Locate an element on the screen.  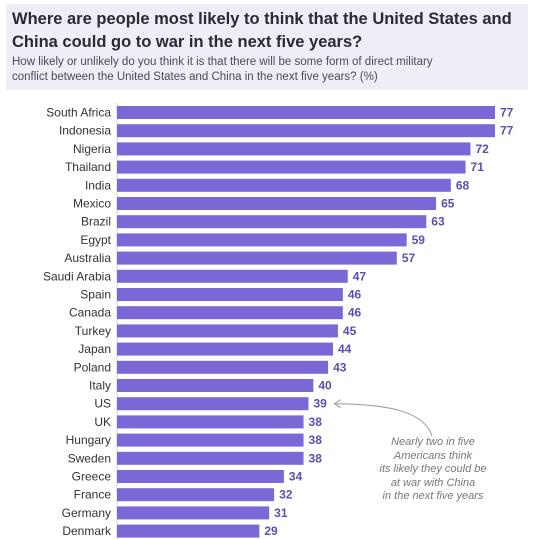
annotation-line-3: its likely they could be is located at coordinates (433, 469).